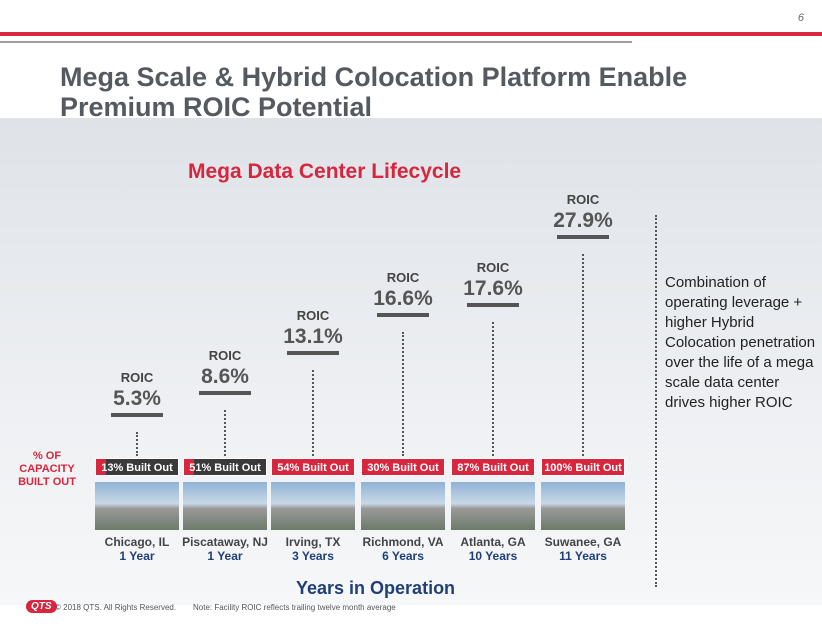 This screenshot has height=635, width=822. What do you see at coordinates (137, 542) in the screenshot?
I see `location: Chicago, IL` at bounding box center [137, 542].